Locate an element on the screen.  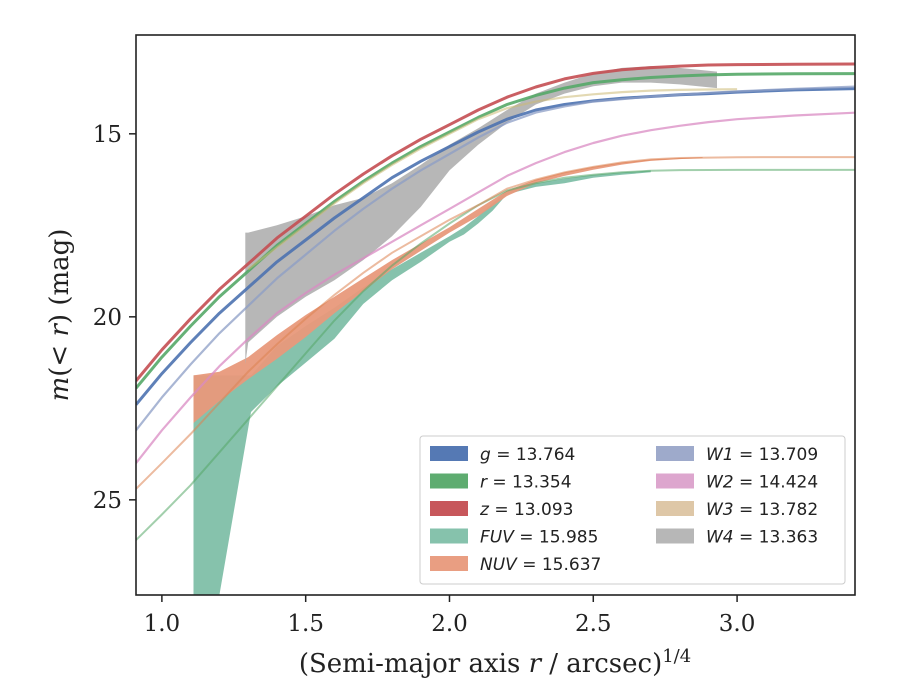
x-tick-label-3: 2.5 is located at coordinates (593, 624).